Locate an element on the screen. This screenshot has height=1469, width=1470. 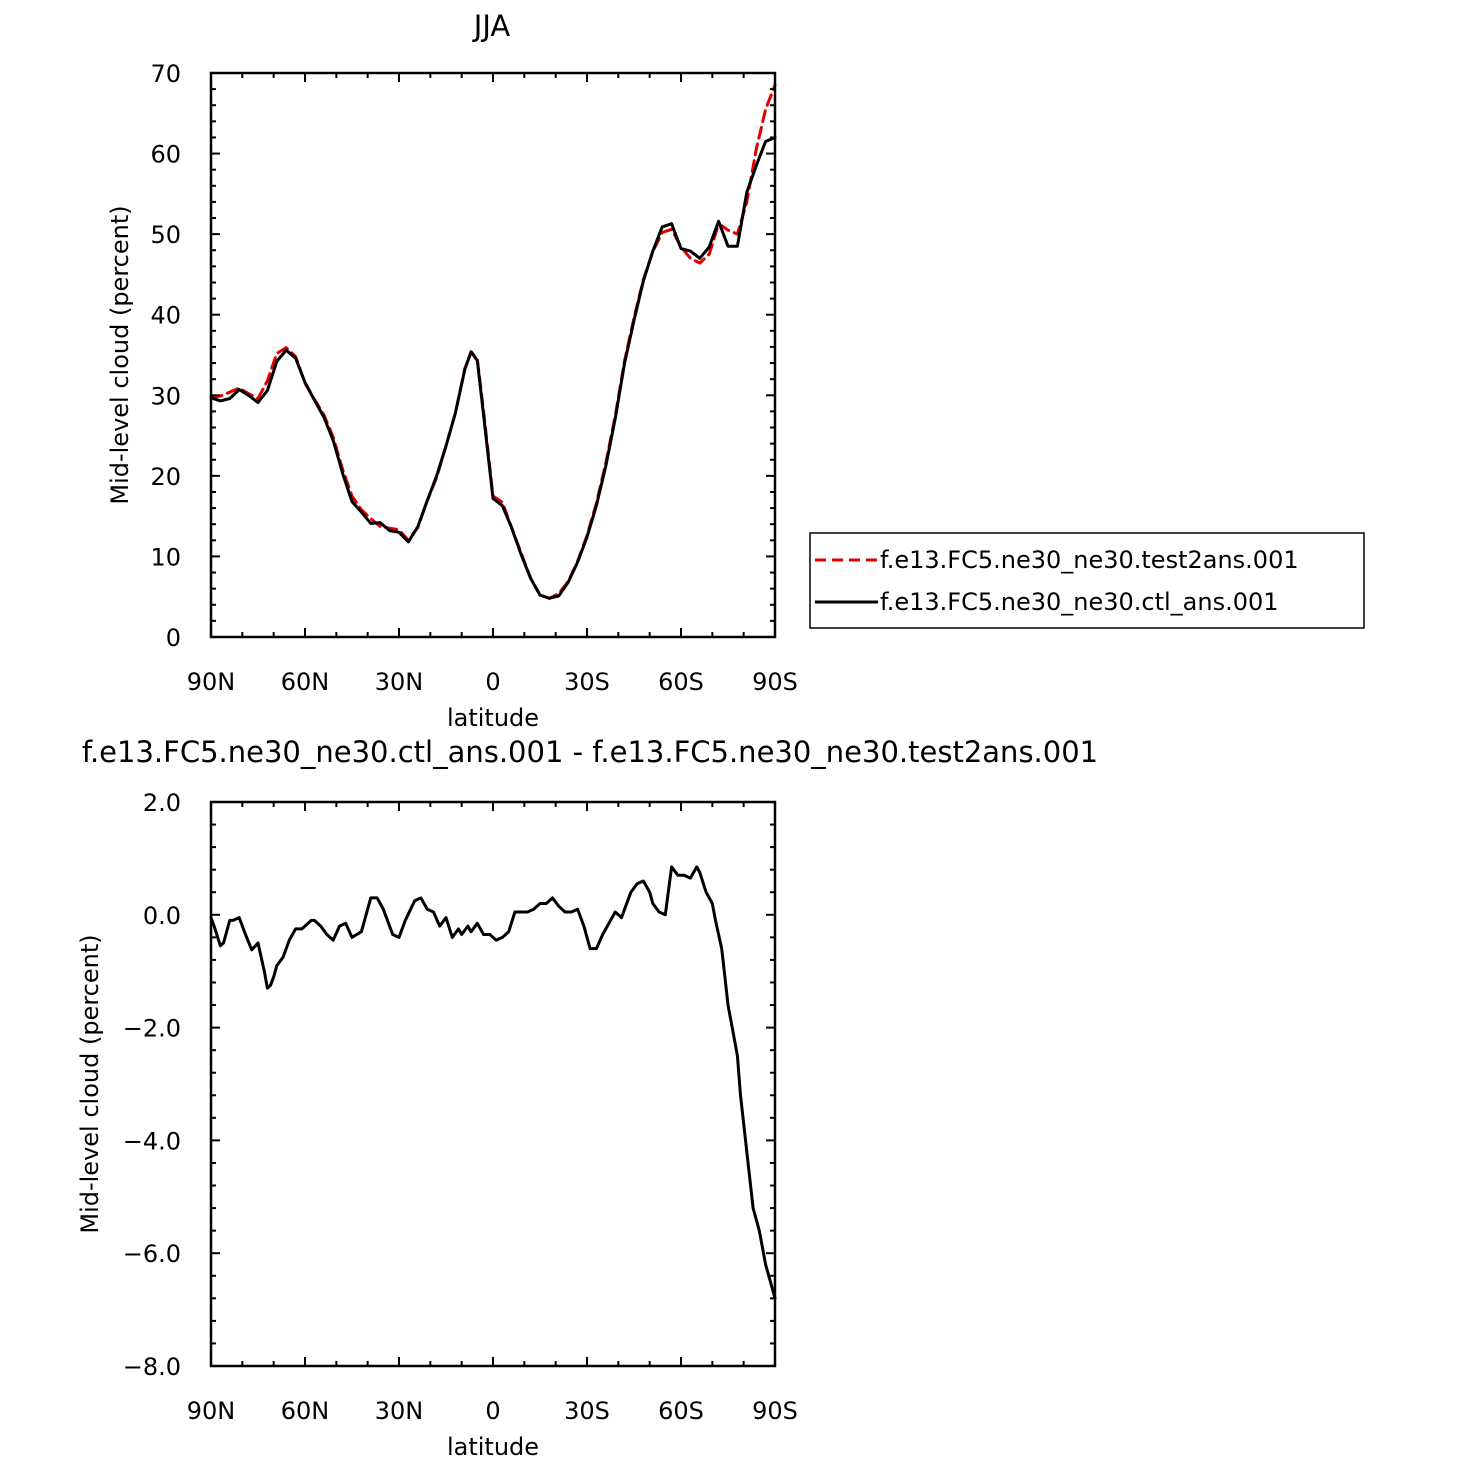
top-panel-title: JJA is located at coordinates (491, 26).